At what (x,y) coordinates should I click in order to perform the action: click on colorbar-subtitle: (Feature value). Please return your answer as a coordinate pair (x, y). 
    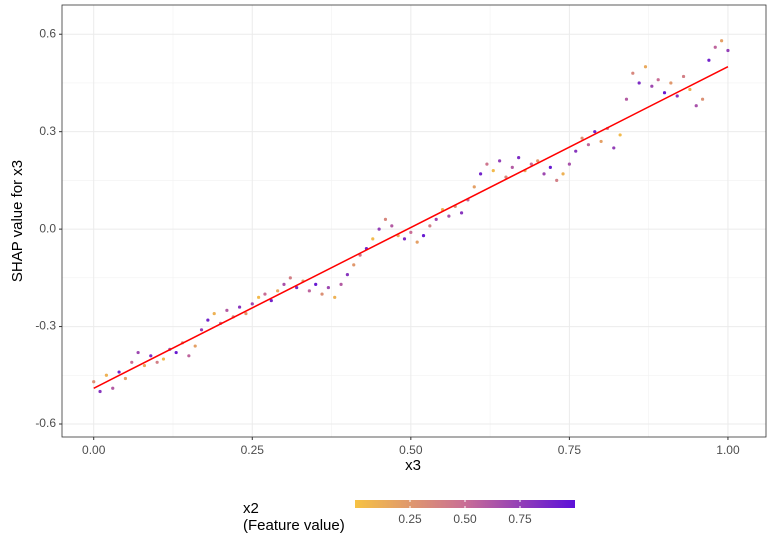
    Looking at the image, I should click on (294, 525).